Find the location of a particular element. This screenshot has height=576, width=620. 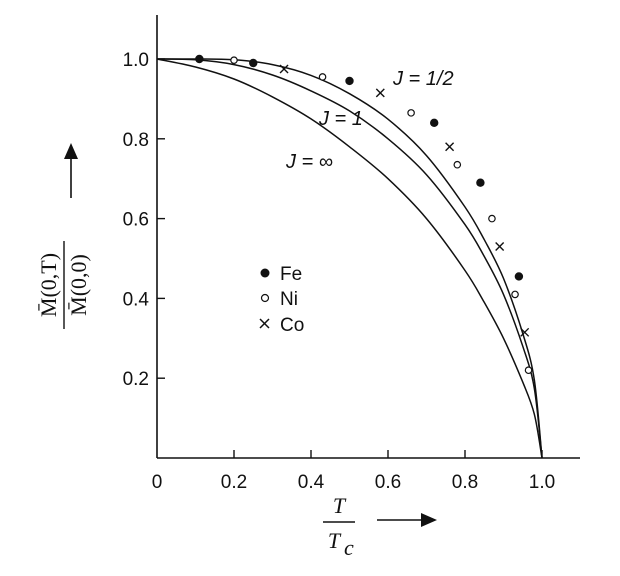

x-tick-label: 0.4 is located at coordinates (311, 482).